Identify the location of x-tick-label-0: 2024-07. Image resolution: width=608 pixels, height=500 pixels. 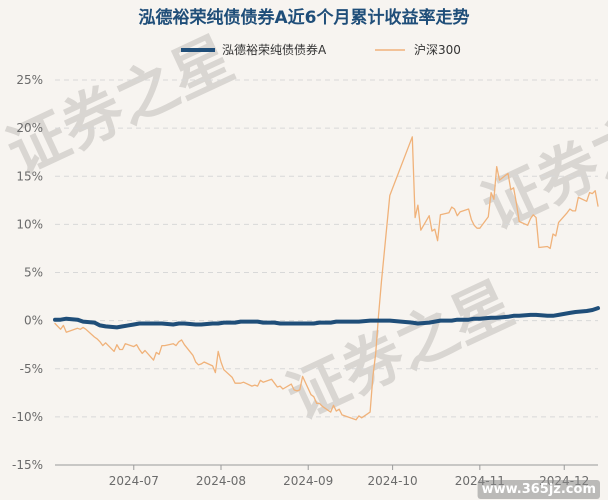
(134, 481).